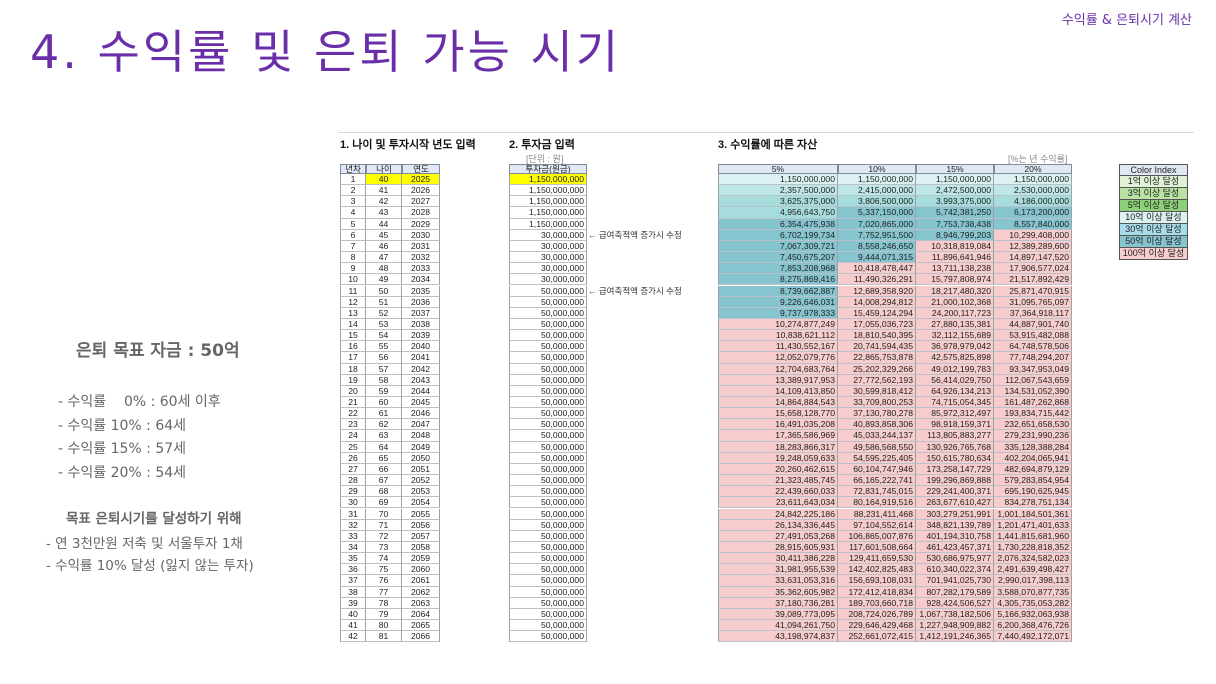 The height and width of the screenshot is (684, 1216). I want to click on asset-5pct-cell: 15,658,128,770, so click(778, 414).